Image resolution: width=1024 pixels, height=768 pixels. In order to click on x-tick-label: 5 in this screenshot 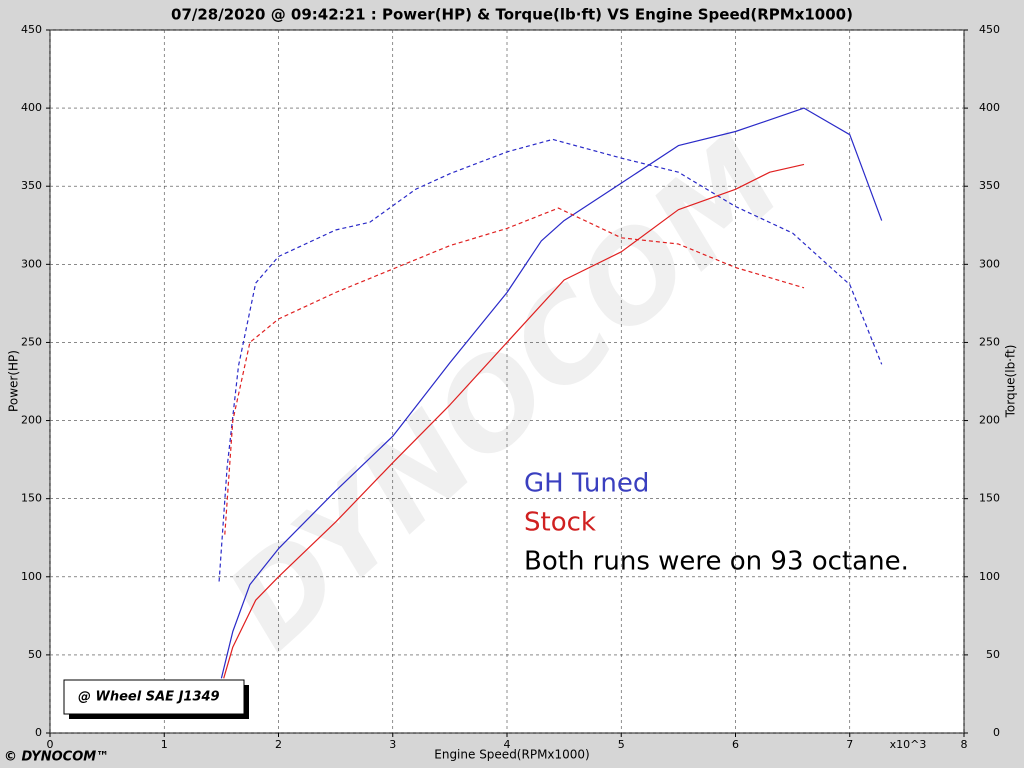, I will do `click(621, 744)`.